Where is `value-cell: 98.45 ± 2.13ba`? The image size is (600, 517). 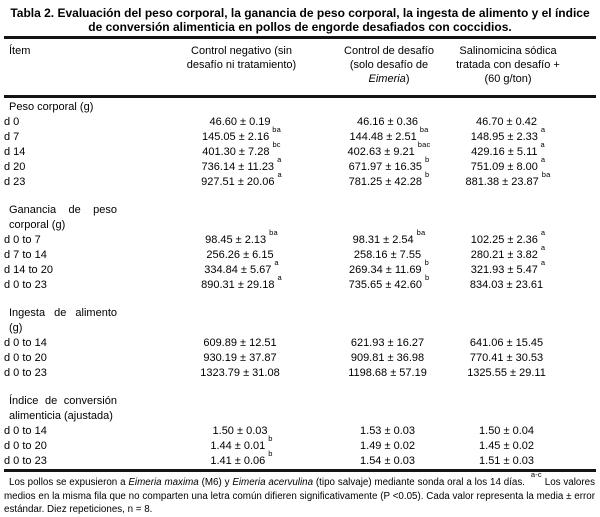
value-cell: 98.45 ± 2.13ba is located at coordinates (241, 238).